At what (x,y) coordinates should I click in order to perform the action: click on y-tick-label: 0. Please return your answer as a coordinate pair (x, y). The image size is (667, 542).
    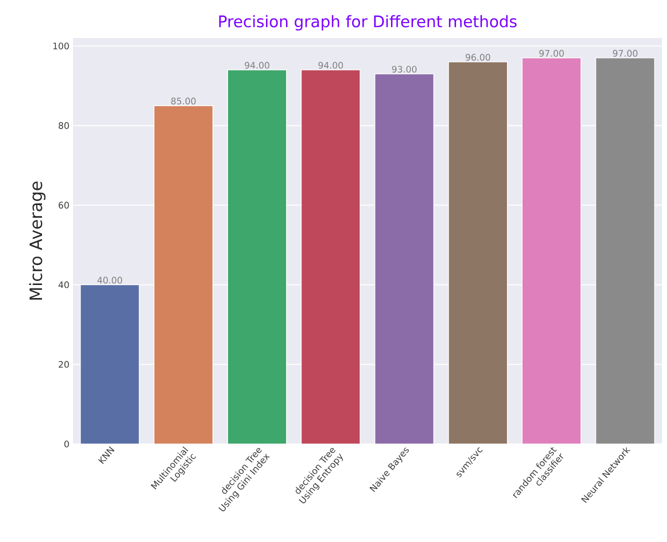
    Looking at the image, I should click on (66, 444).